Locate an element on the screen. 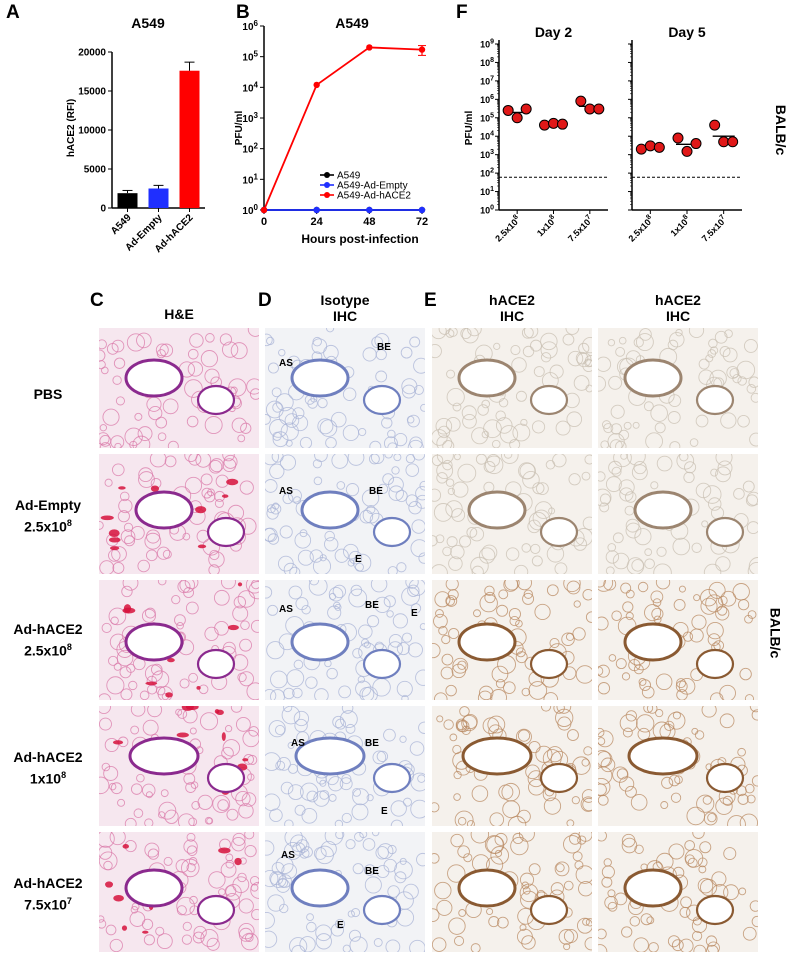  row-label-ad-hace2-25-line1: Ad-hACE2 is located at coordinates (48, 629).